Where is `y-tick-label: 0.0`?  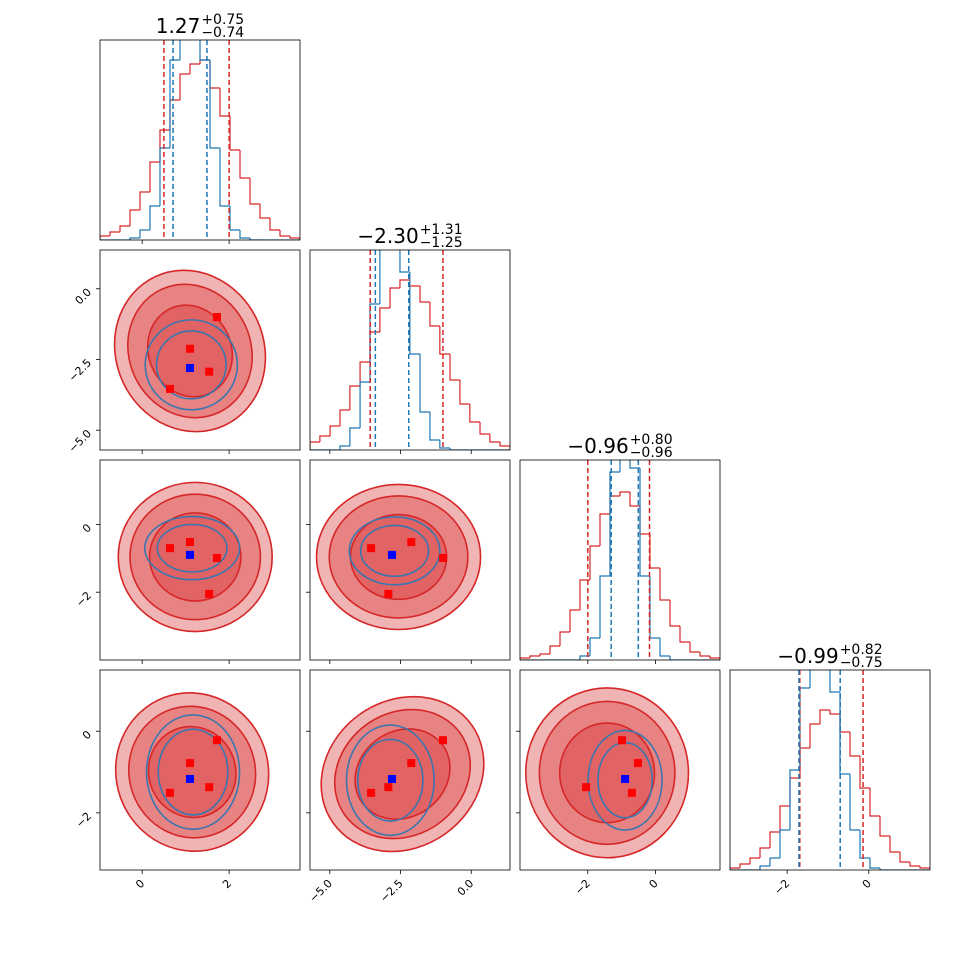
y-tick-label: 0.0 is located at coordinates (84, 297).